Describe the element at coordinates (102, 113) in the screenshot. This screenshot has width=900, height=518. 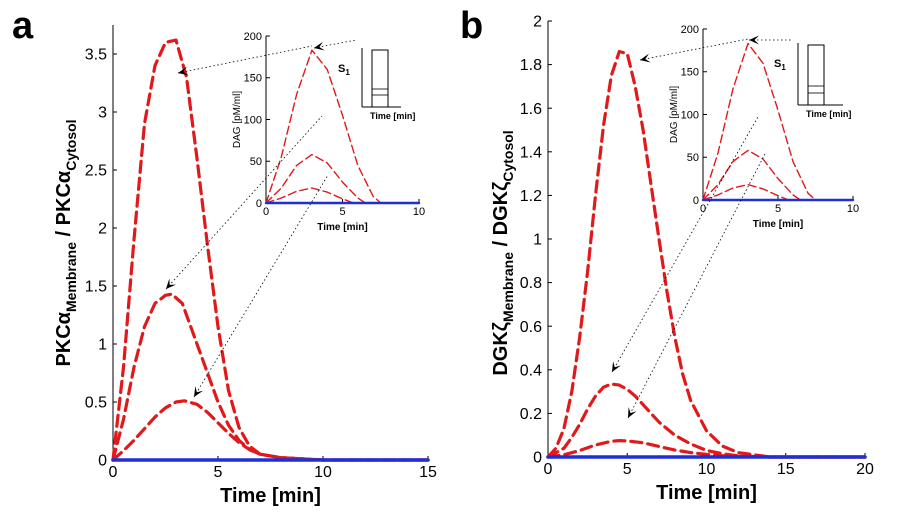
I see `y-tick-label: 3` at that location.